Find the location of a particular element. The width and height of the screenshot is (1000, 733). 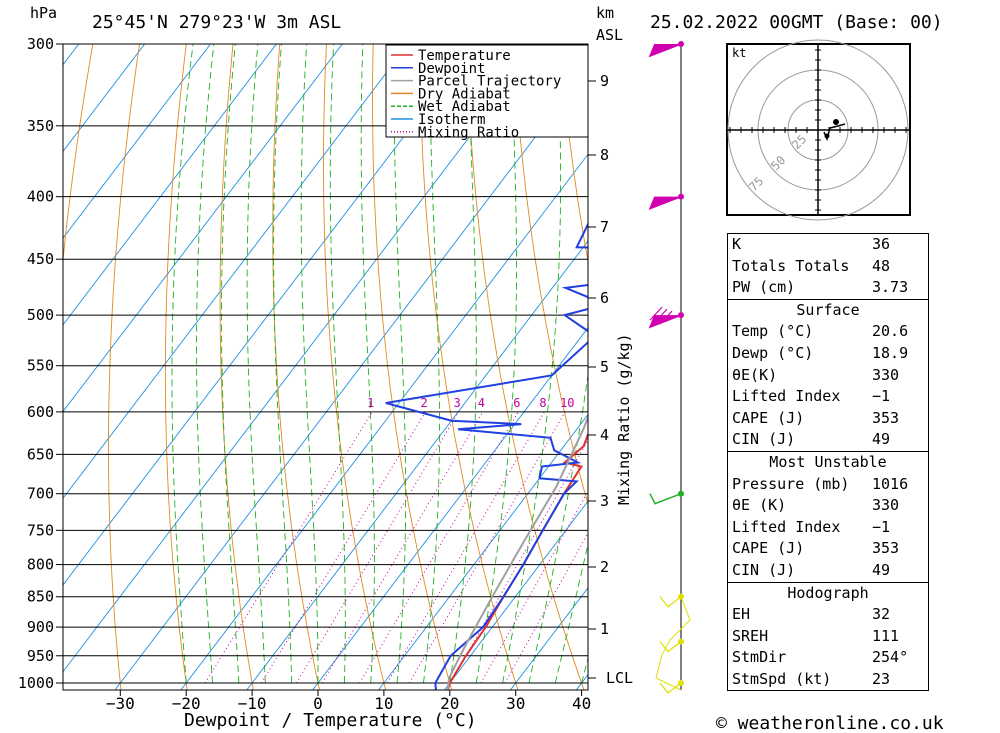

index-label: Totals Totals is located at coordinates (791, 265).